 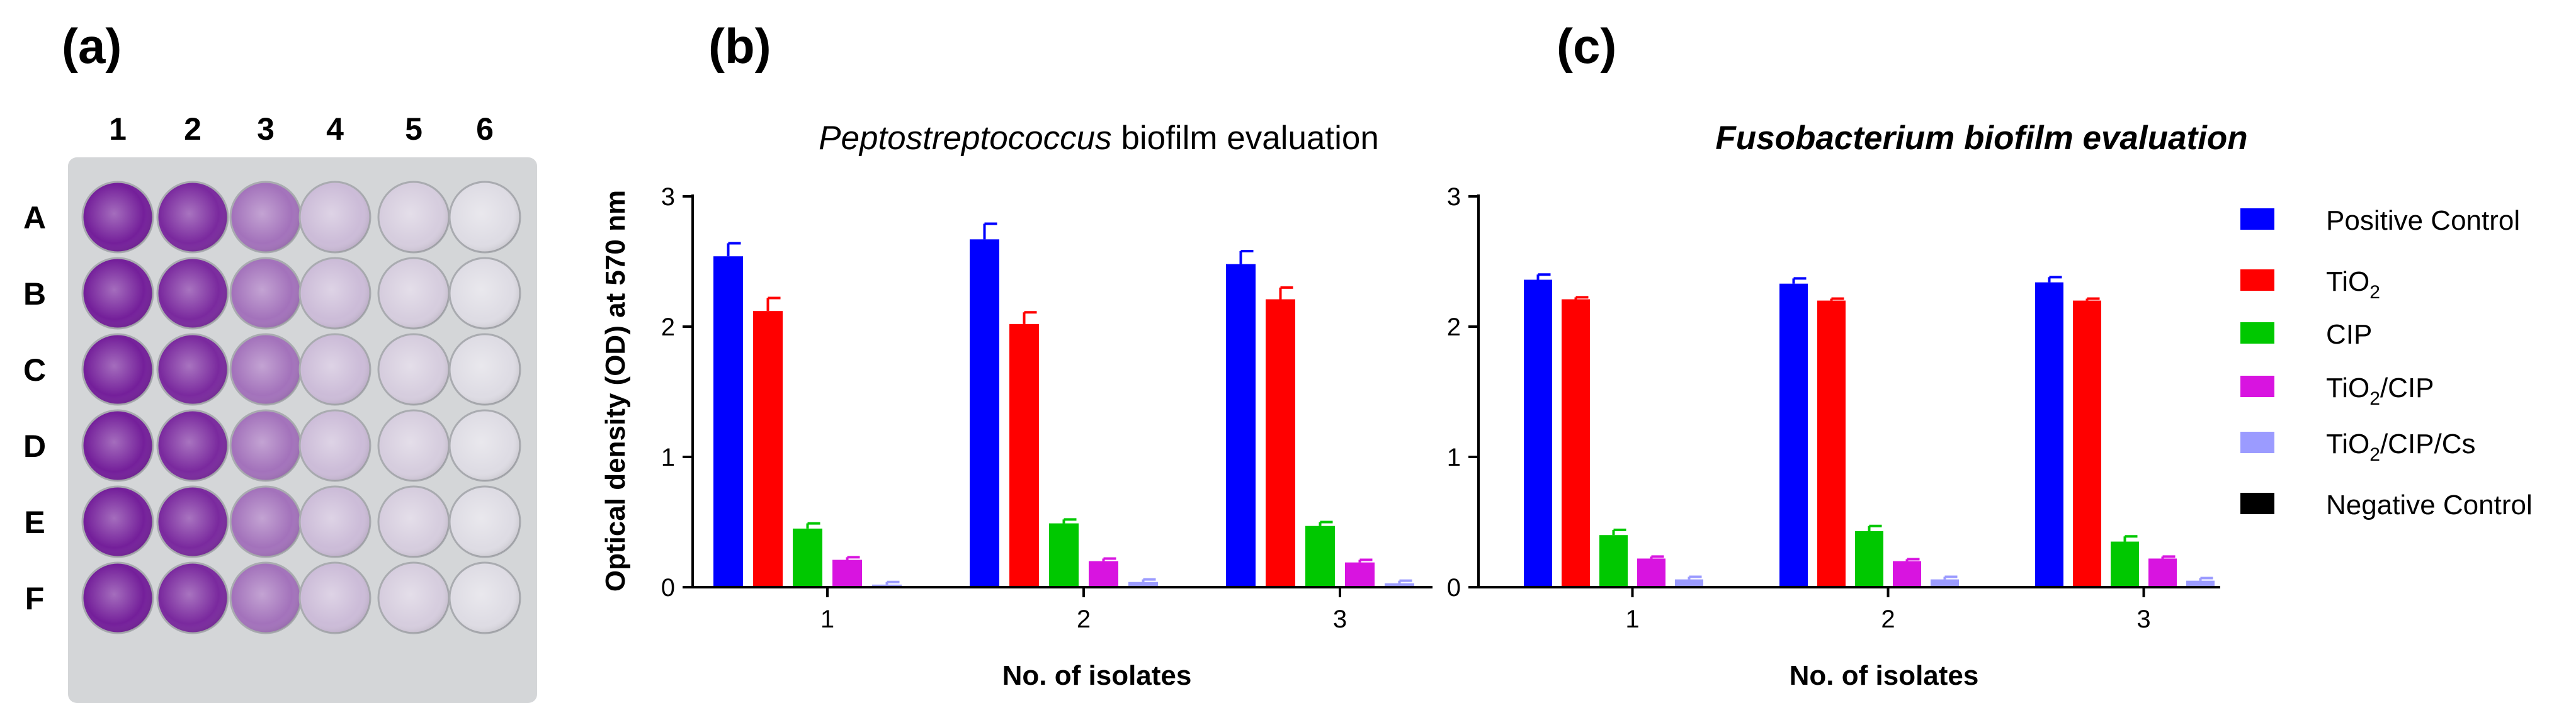 I want to click on legend-item-tio2-cip-cs: TiO2/CIP/Cs, so click(x=2358, y=447).